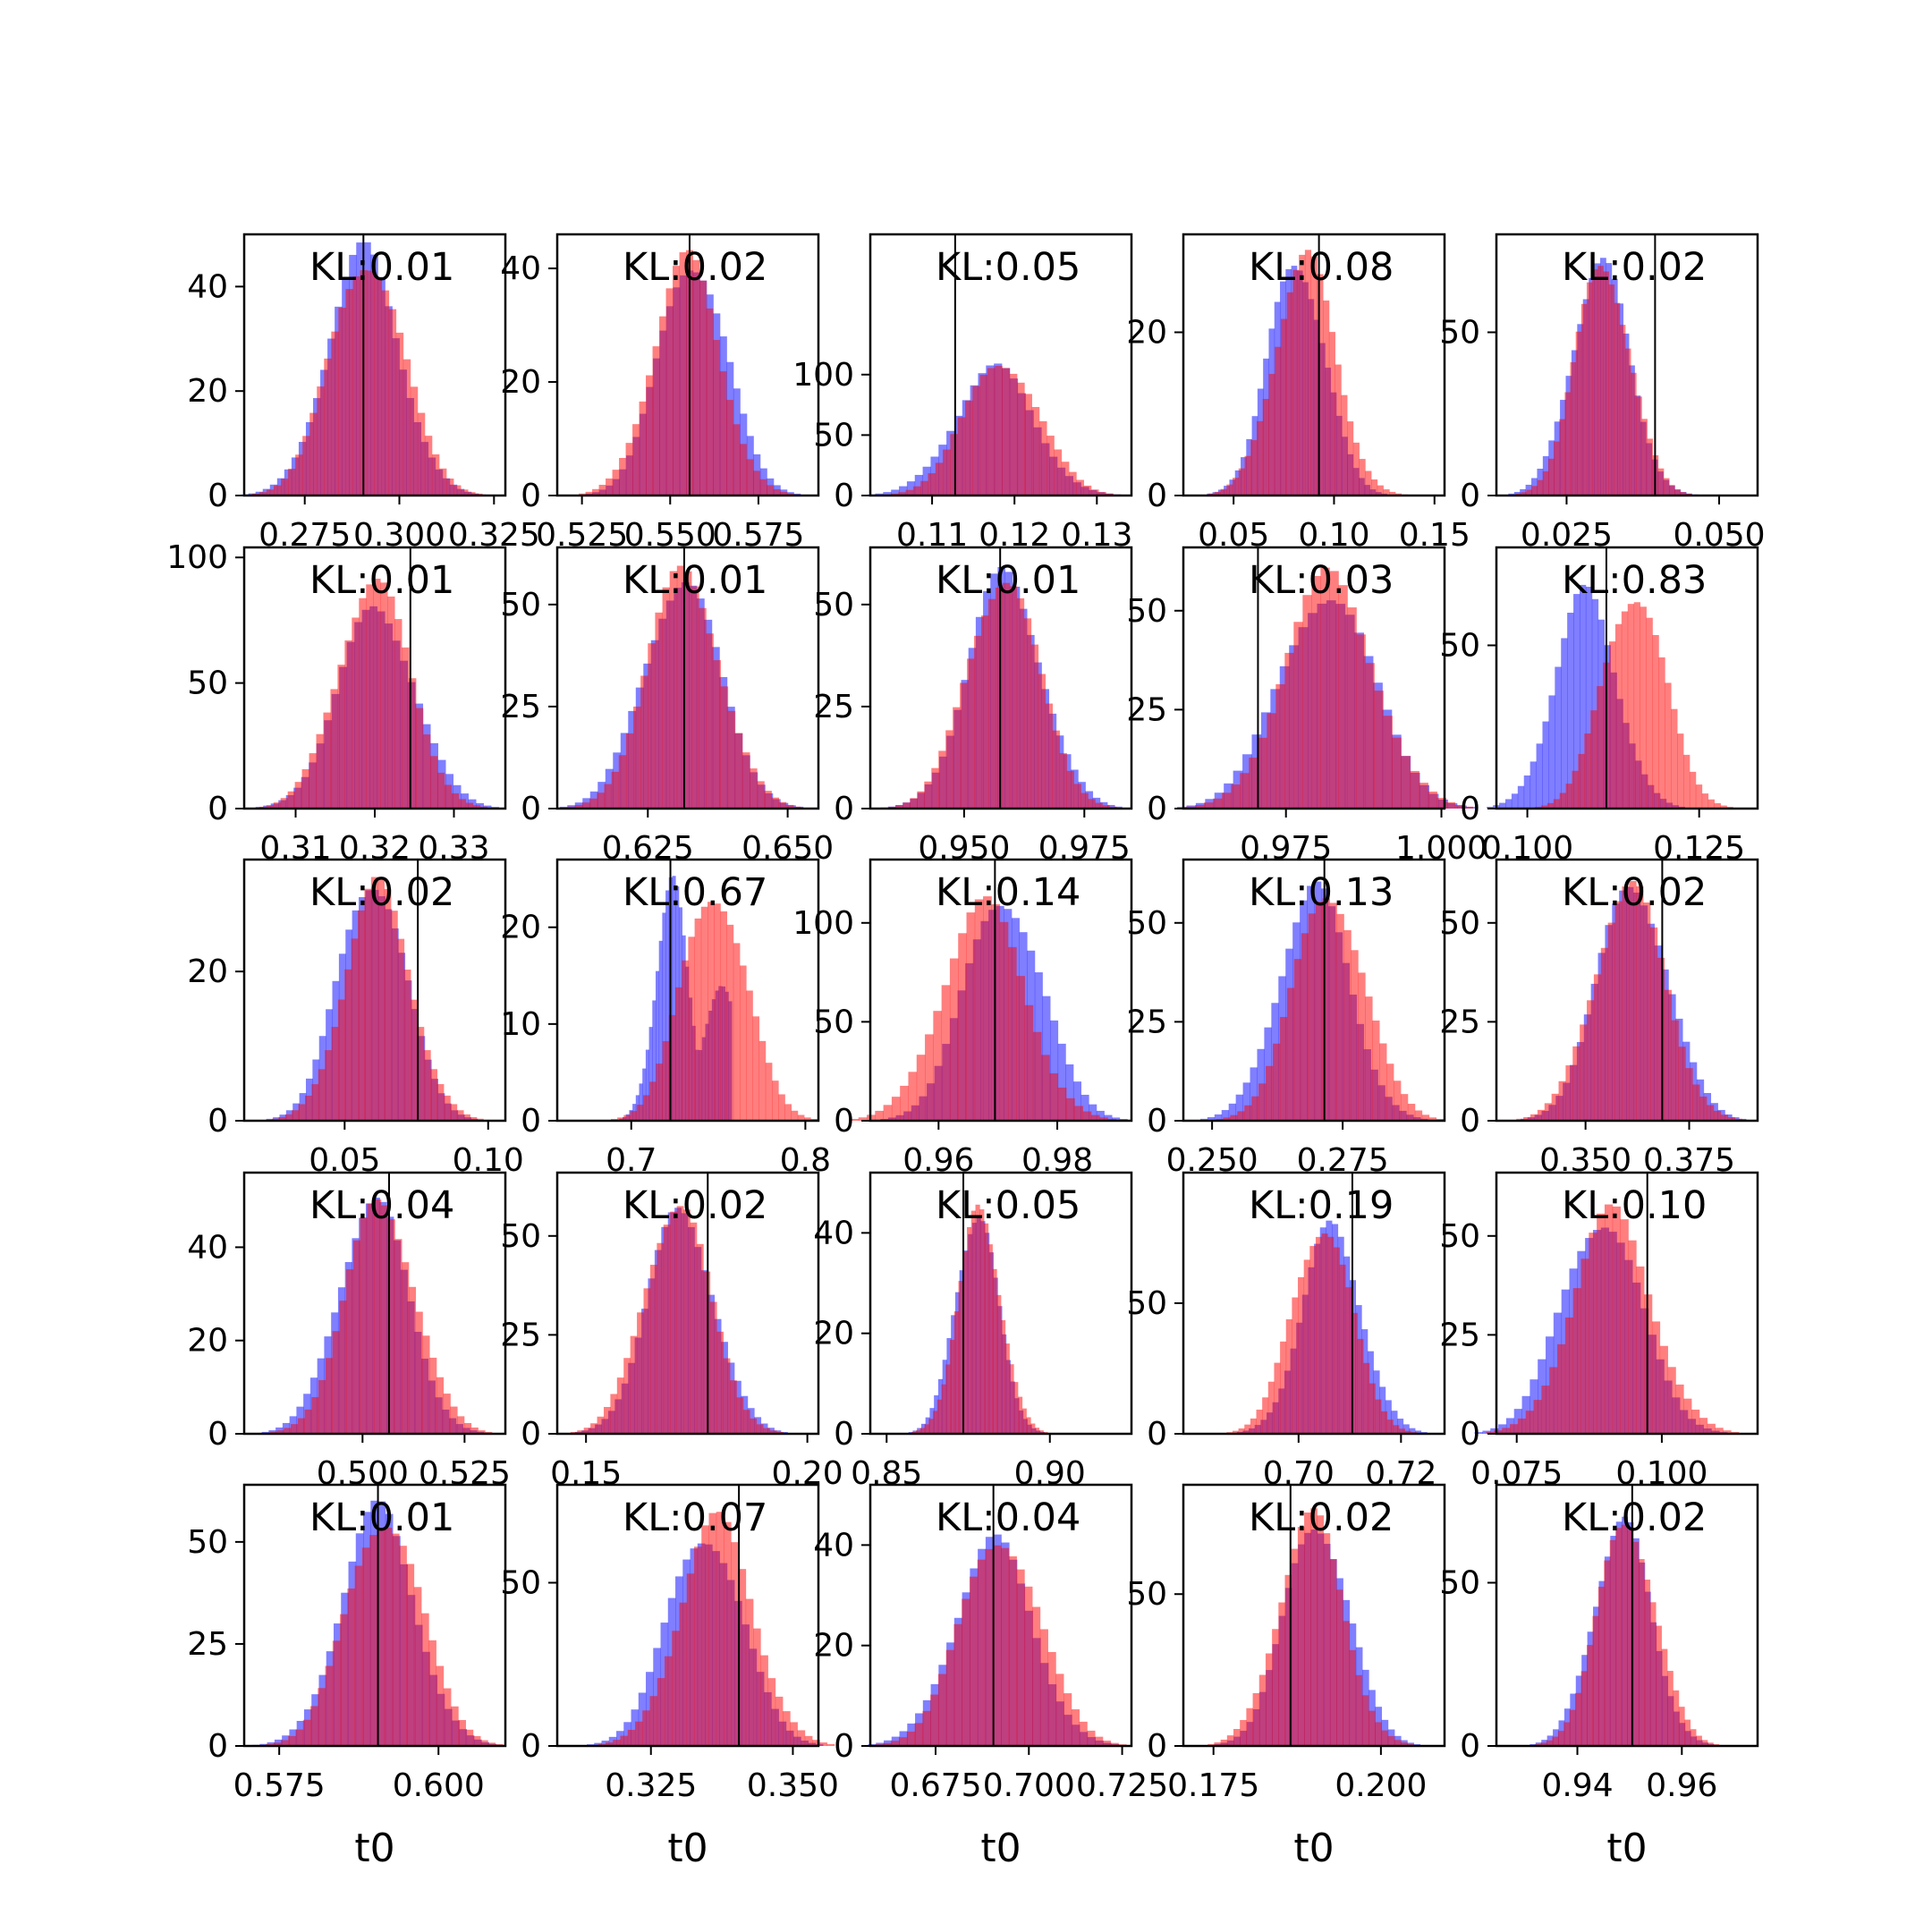 This screenshot has width=1932, height=1932. Describe the element at coordinates (695, 580) in the screenshot. I see `kl-annotation: KL:0.01` at that location.